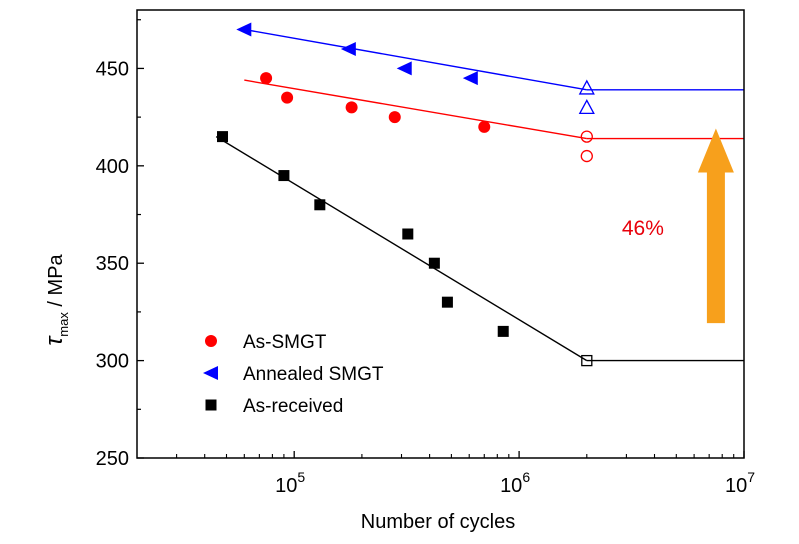  I want to click on legend-label: As-SMGT, so click(285, 342).